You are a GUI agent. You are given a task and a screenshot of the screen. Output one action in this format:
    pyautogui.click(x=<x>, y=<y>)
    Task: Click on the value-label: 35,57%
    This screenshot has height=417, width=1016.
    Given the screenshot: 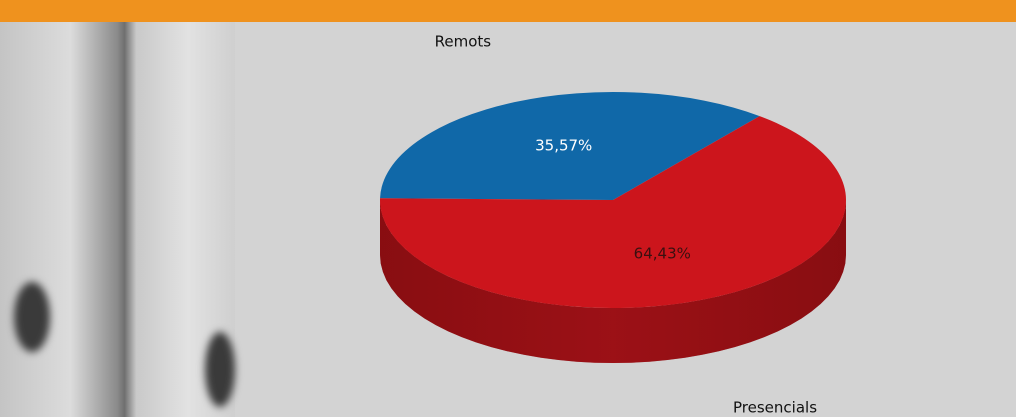 What is the action you would take?
    pyautogui.click(x=563, y=146)
    